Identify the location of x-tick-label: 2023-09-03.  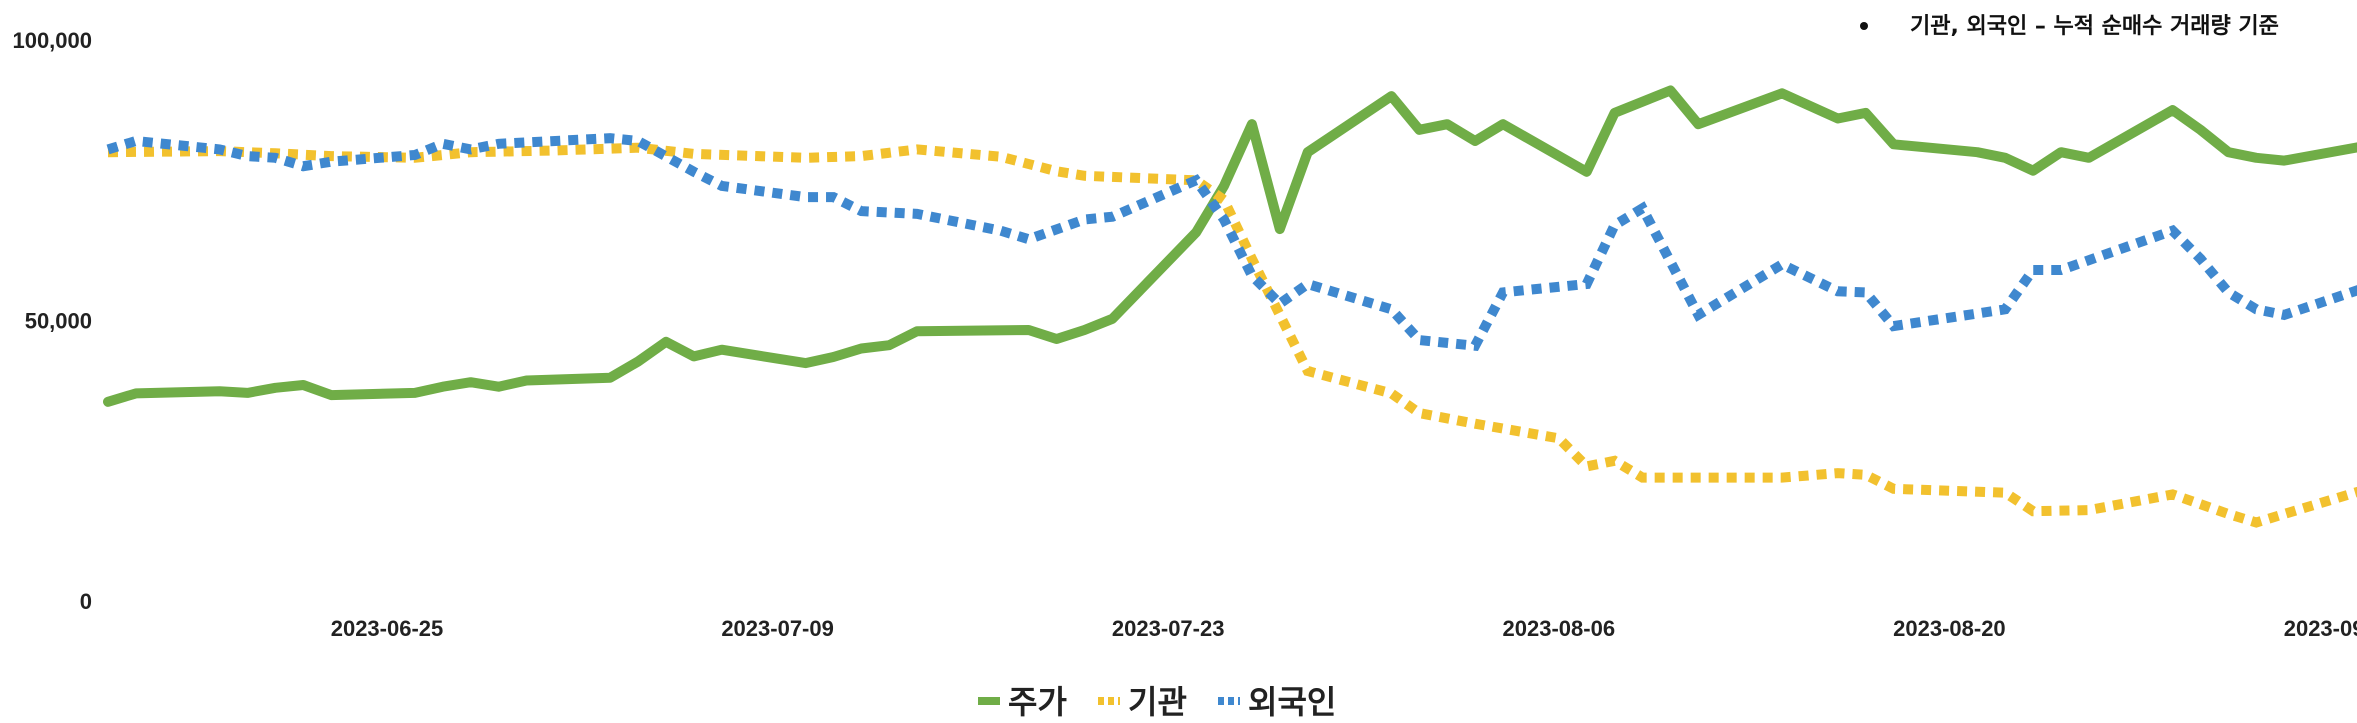
(2320, 628).